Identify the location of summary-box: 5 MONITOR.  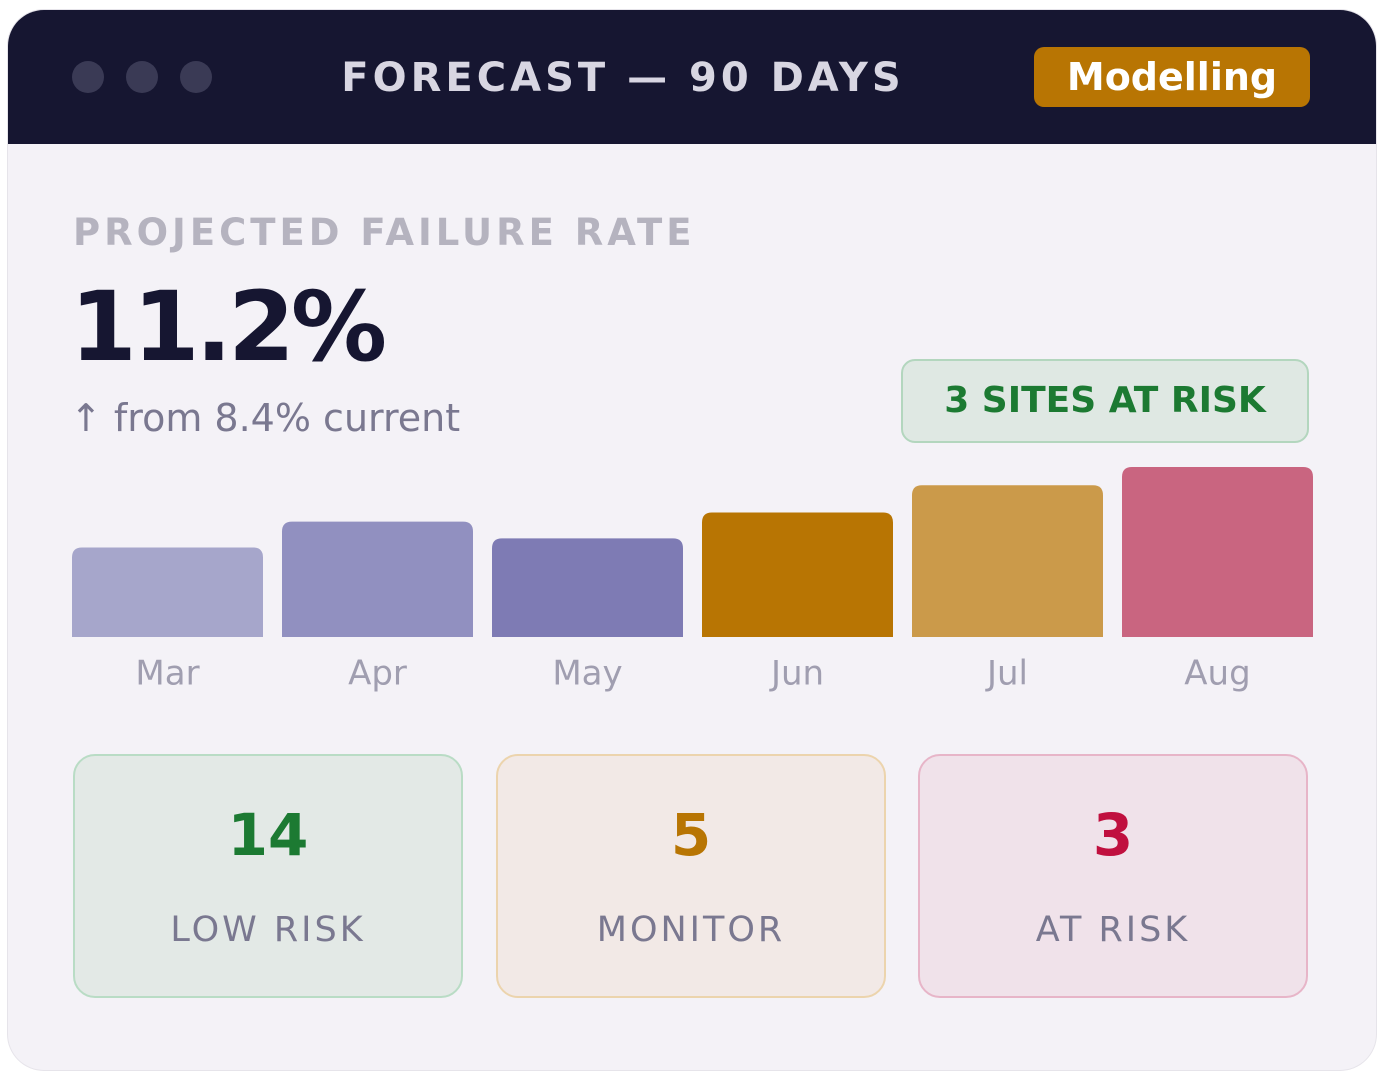
(691, 876).